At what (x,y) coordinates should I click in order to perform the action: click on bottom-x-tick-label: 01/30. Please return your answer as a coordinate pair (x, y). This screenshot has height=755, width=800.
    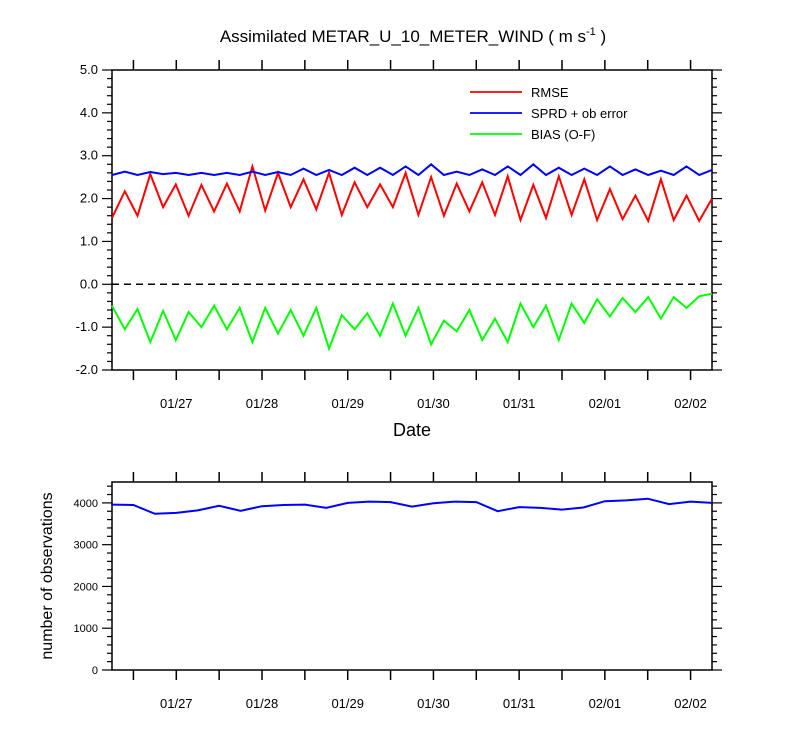
    Looking at the image, I should click on (433, 703).